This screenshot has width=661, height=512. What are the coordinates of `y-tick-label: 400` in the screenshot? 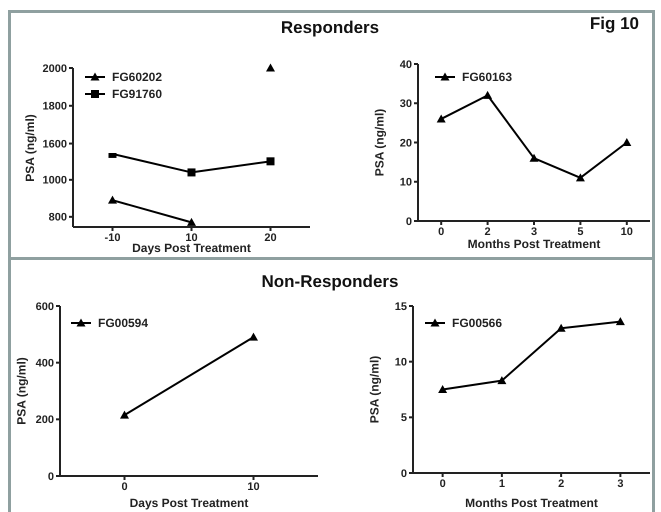 It's located at (45, 364).